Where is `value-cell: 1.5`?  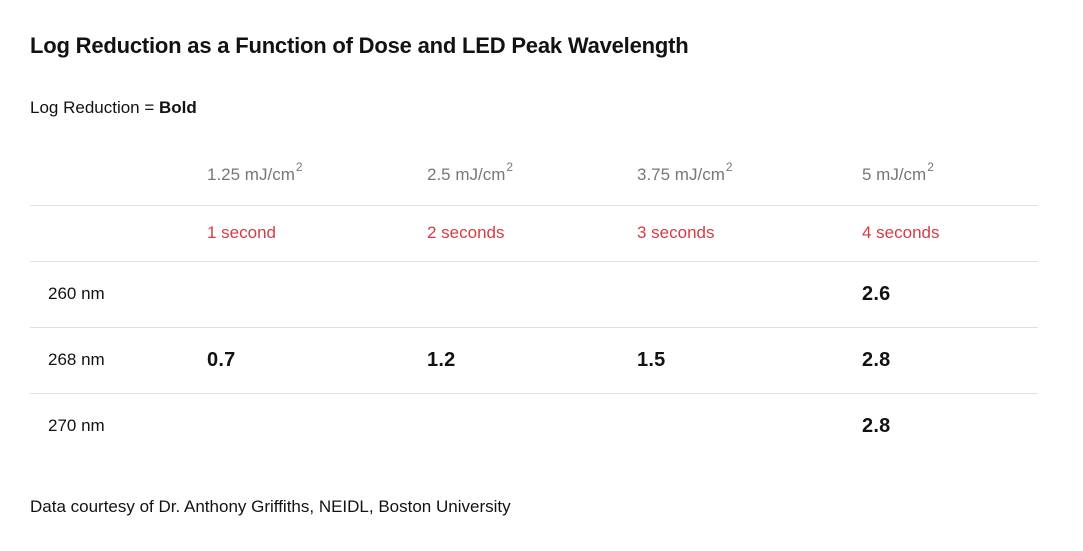
value-cell: 1.5 is located at coordinates (749, 359).